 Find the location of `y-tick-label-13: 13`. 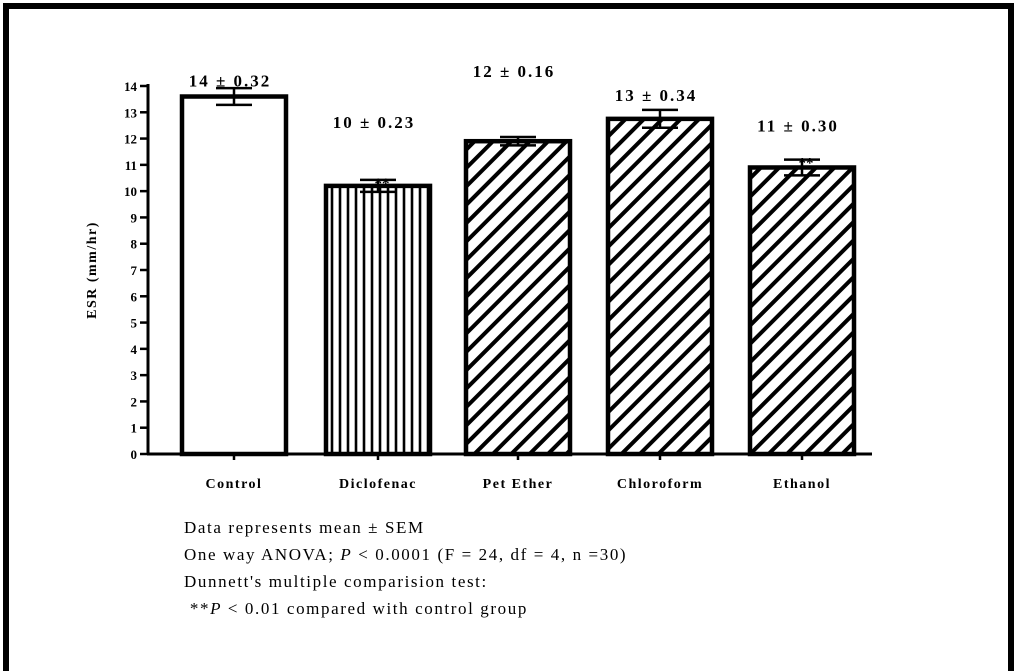

y-tick-label-13: 13 is located at coordinates (131, 112).